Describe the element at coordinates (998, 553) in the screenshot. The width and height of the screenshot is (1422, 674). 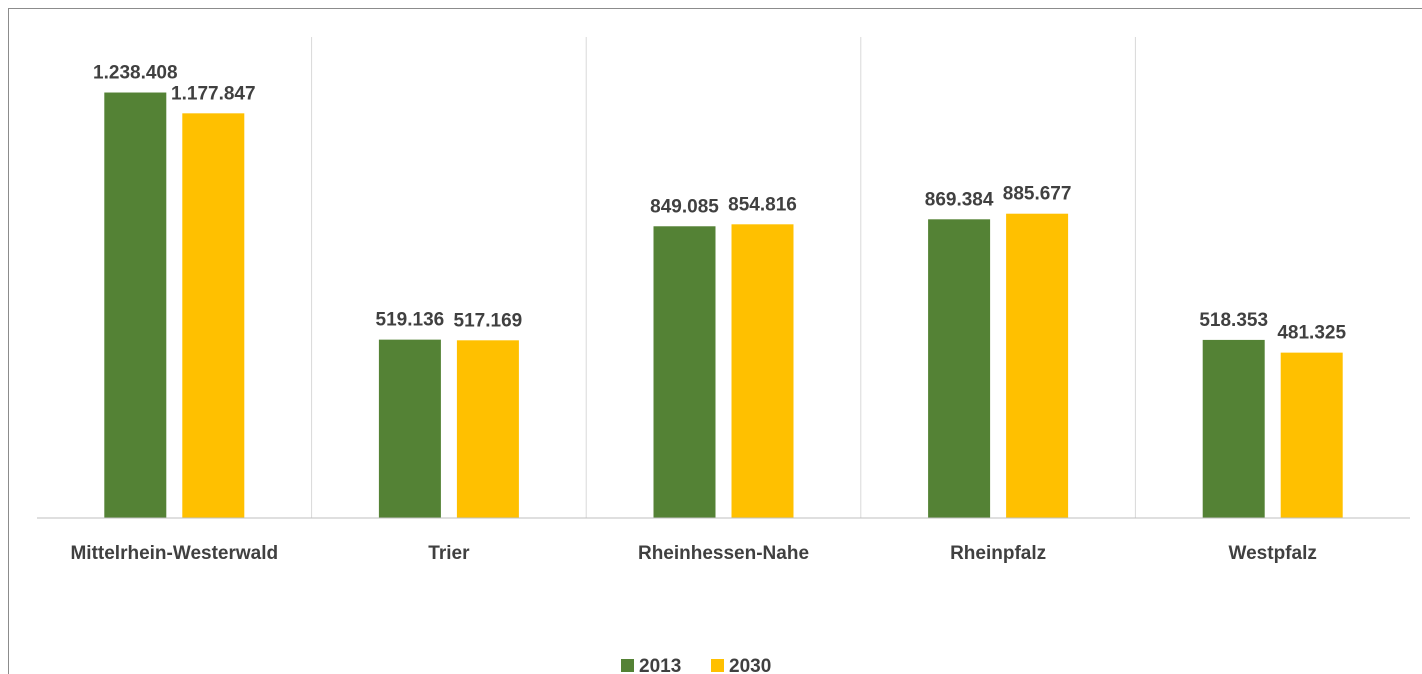
I see `x-tick-label: Rheinpfalz` at that location.